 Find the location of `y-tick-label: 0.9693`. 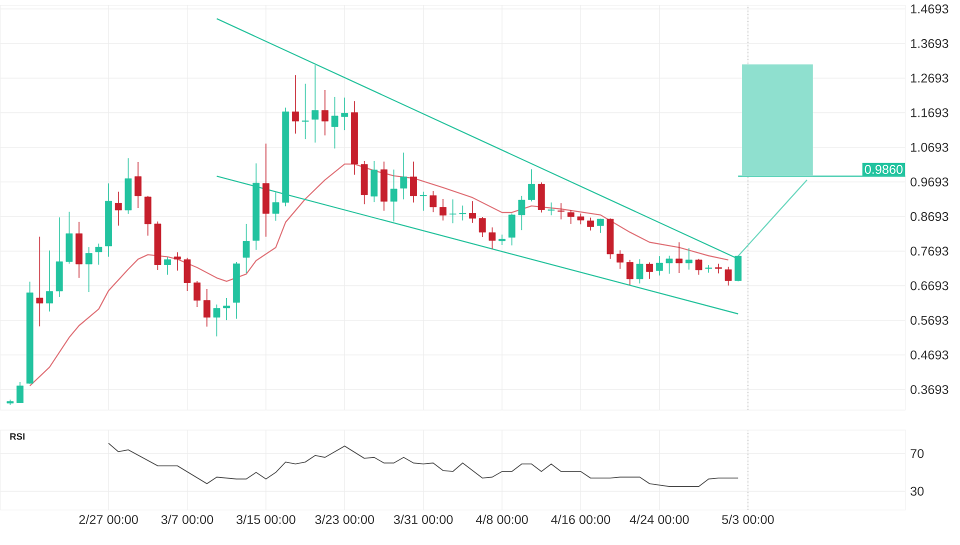

y-tick-label: 0.9693 is located at coordinates (929, 181).